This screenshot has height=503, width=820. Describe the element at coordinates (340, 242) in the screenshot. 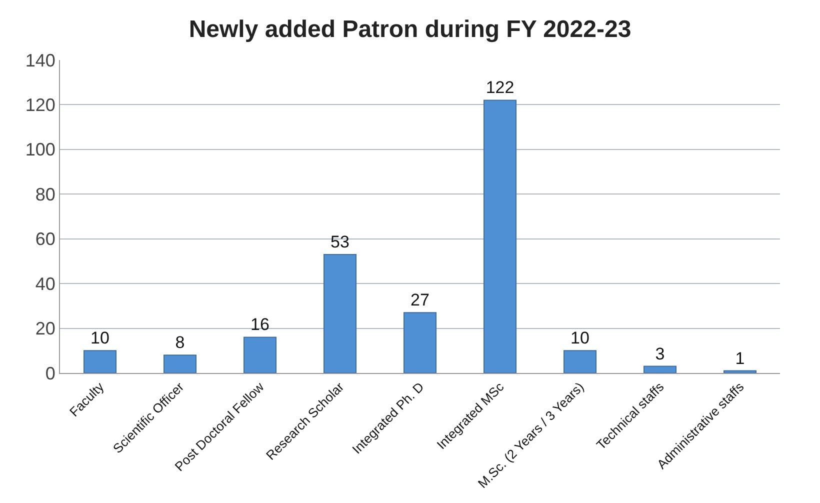

I see `data-label: 53` at that location.